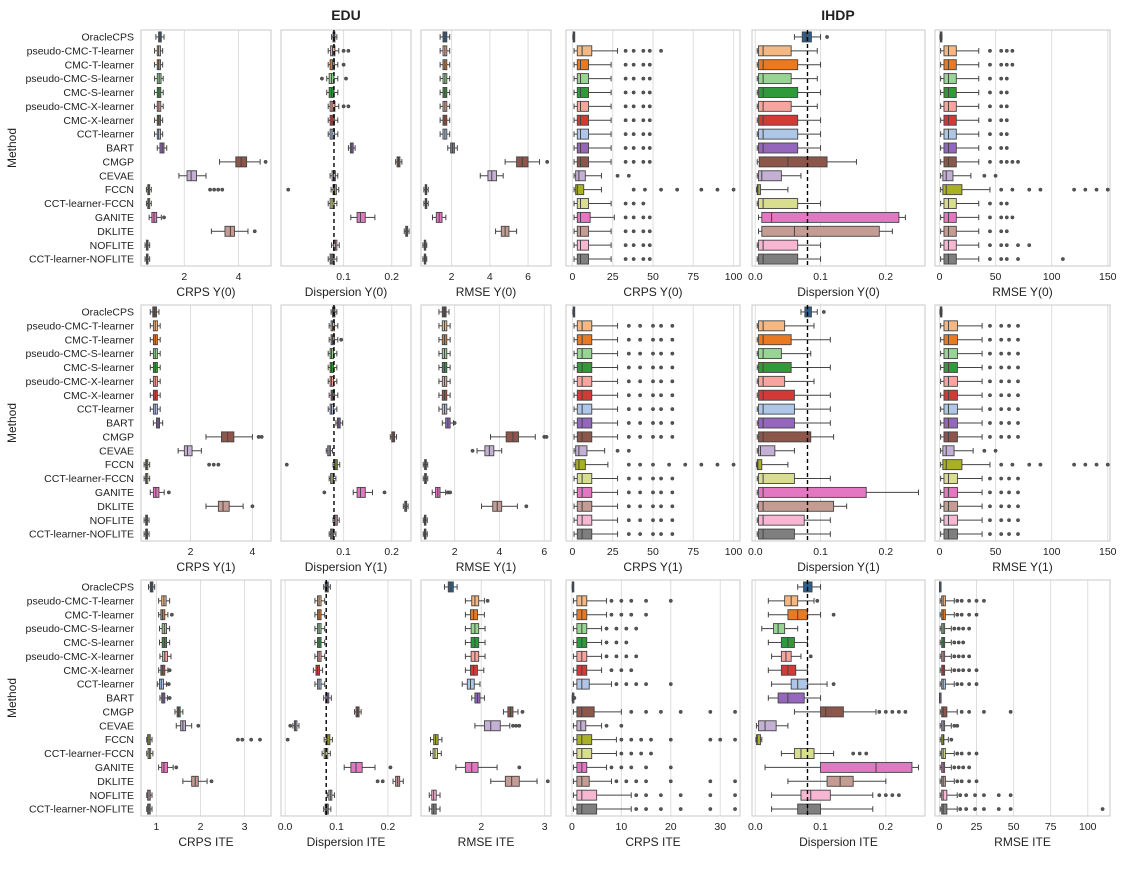 This screenshot has width=1121, height=870. I want to click on x-tick-label: 0.1, so click(820, 552).